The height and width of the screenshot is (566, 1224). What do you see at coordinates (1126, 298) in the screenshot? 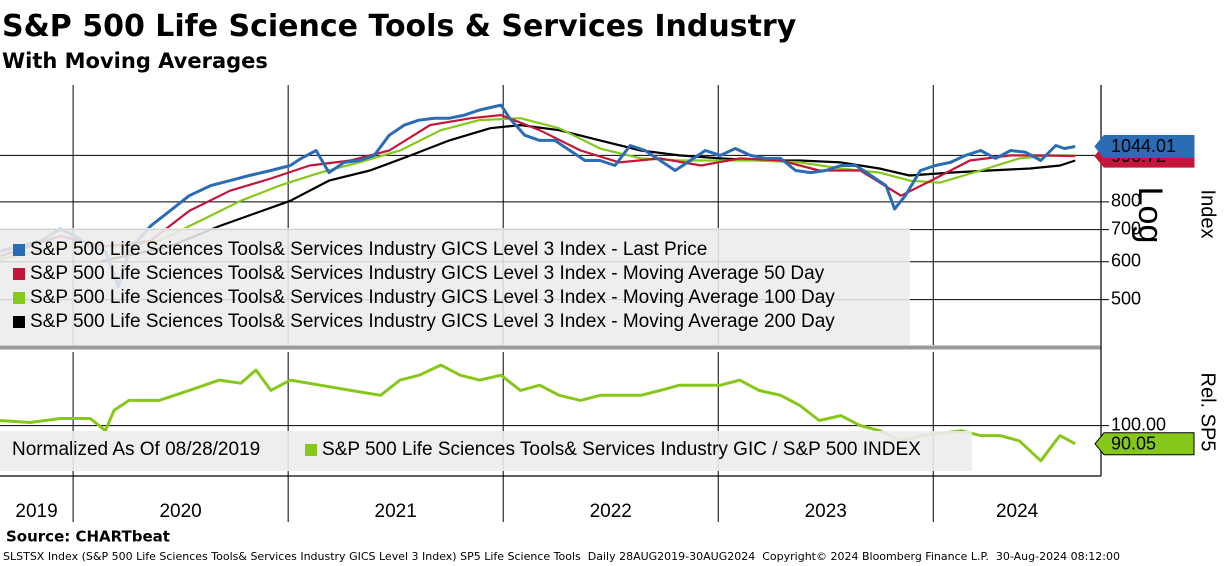
I see `y-tick-label: 500` at bounding box center [1126, 298].